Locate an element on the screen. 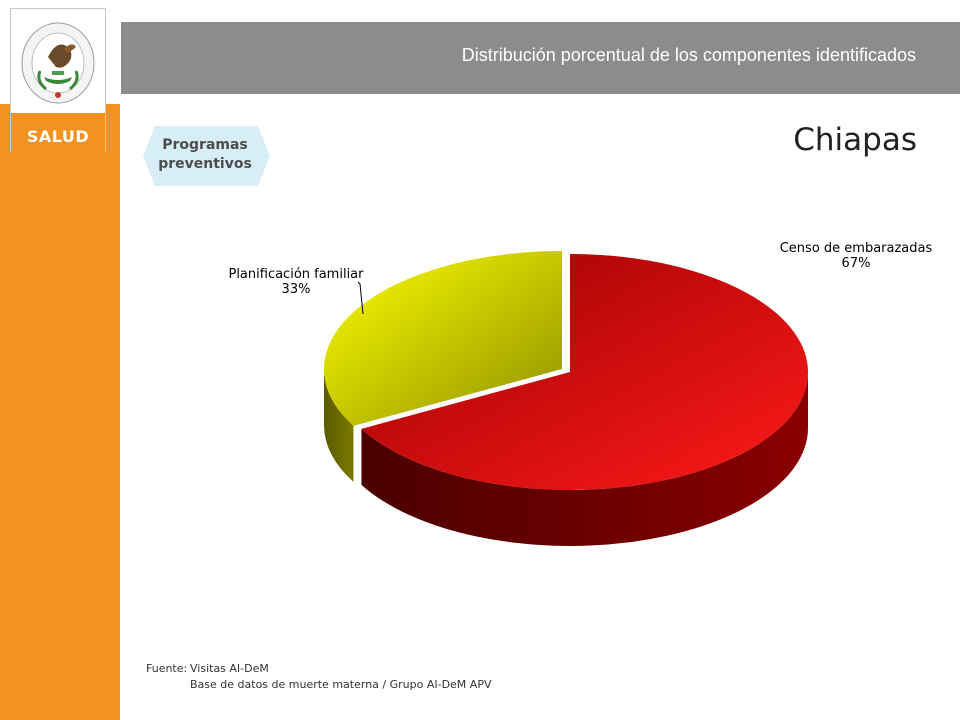 The image size is (960, 720). slice-label-1: Planificación familiar is located at coordinates (296, 274).